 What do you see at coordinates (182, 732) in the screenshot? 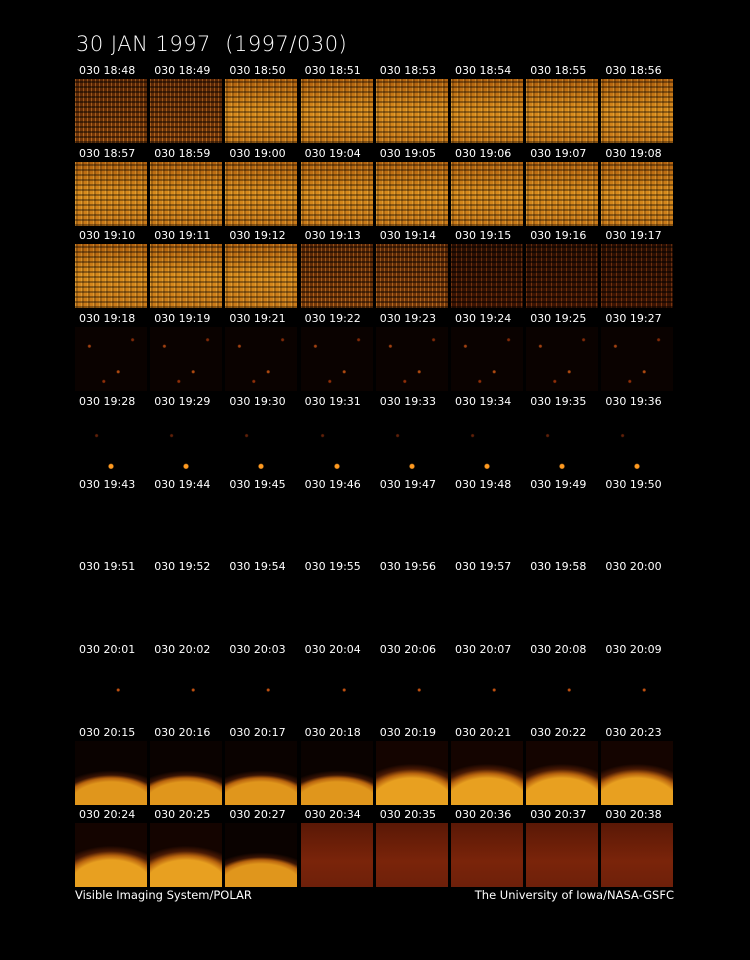
I see `frame-label: 030 20:16` at bounding box center [182, 732].